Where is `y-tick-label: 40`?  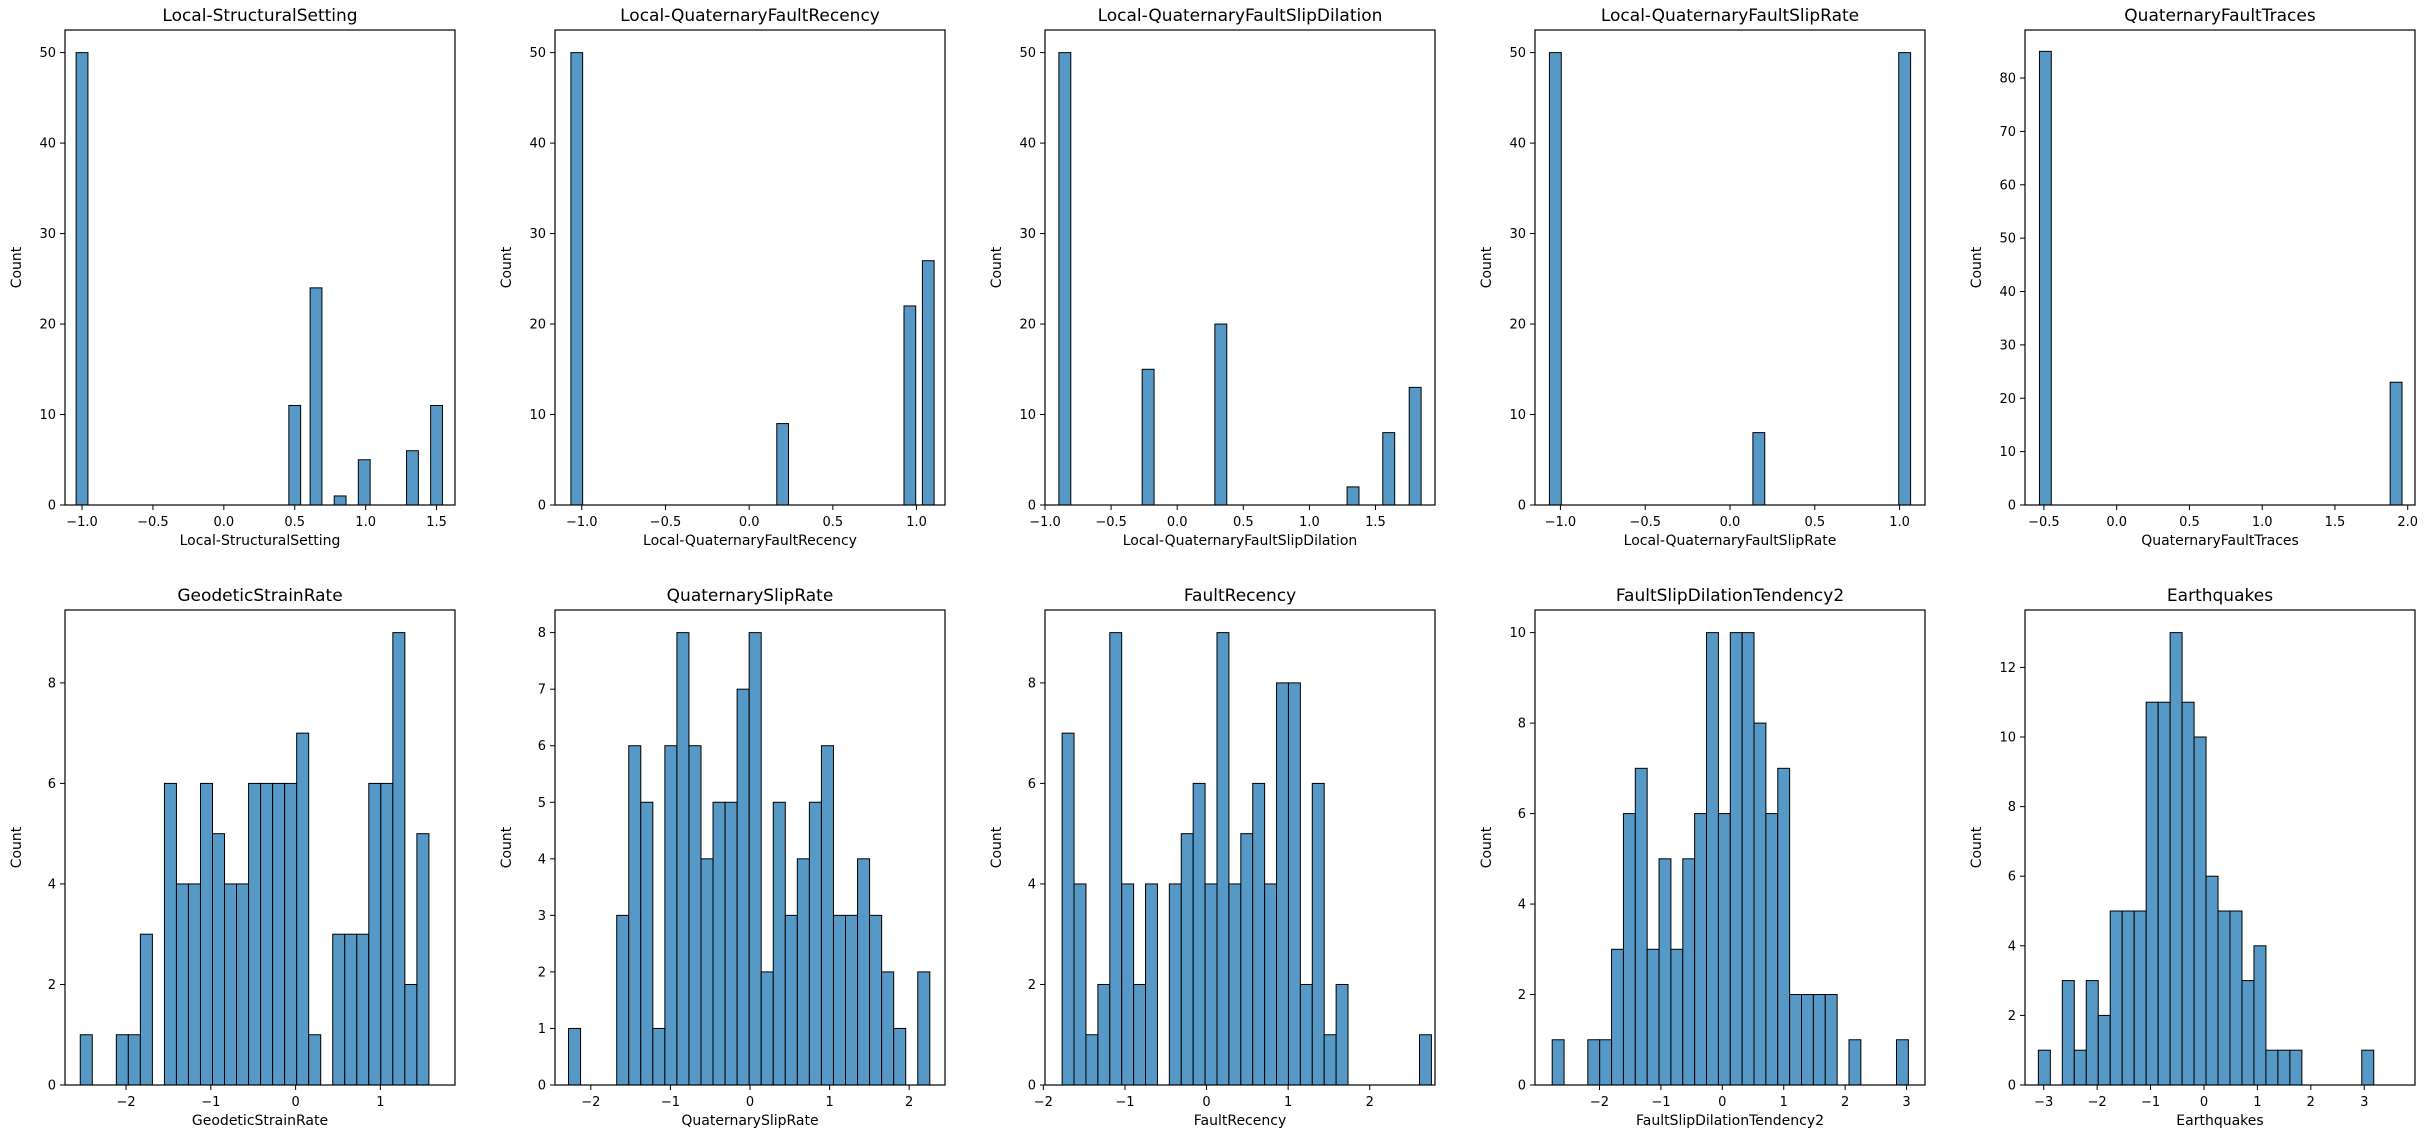 y-tick-label: 40 is located at coordinates (2007, 292).